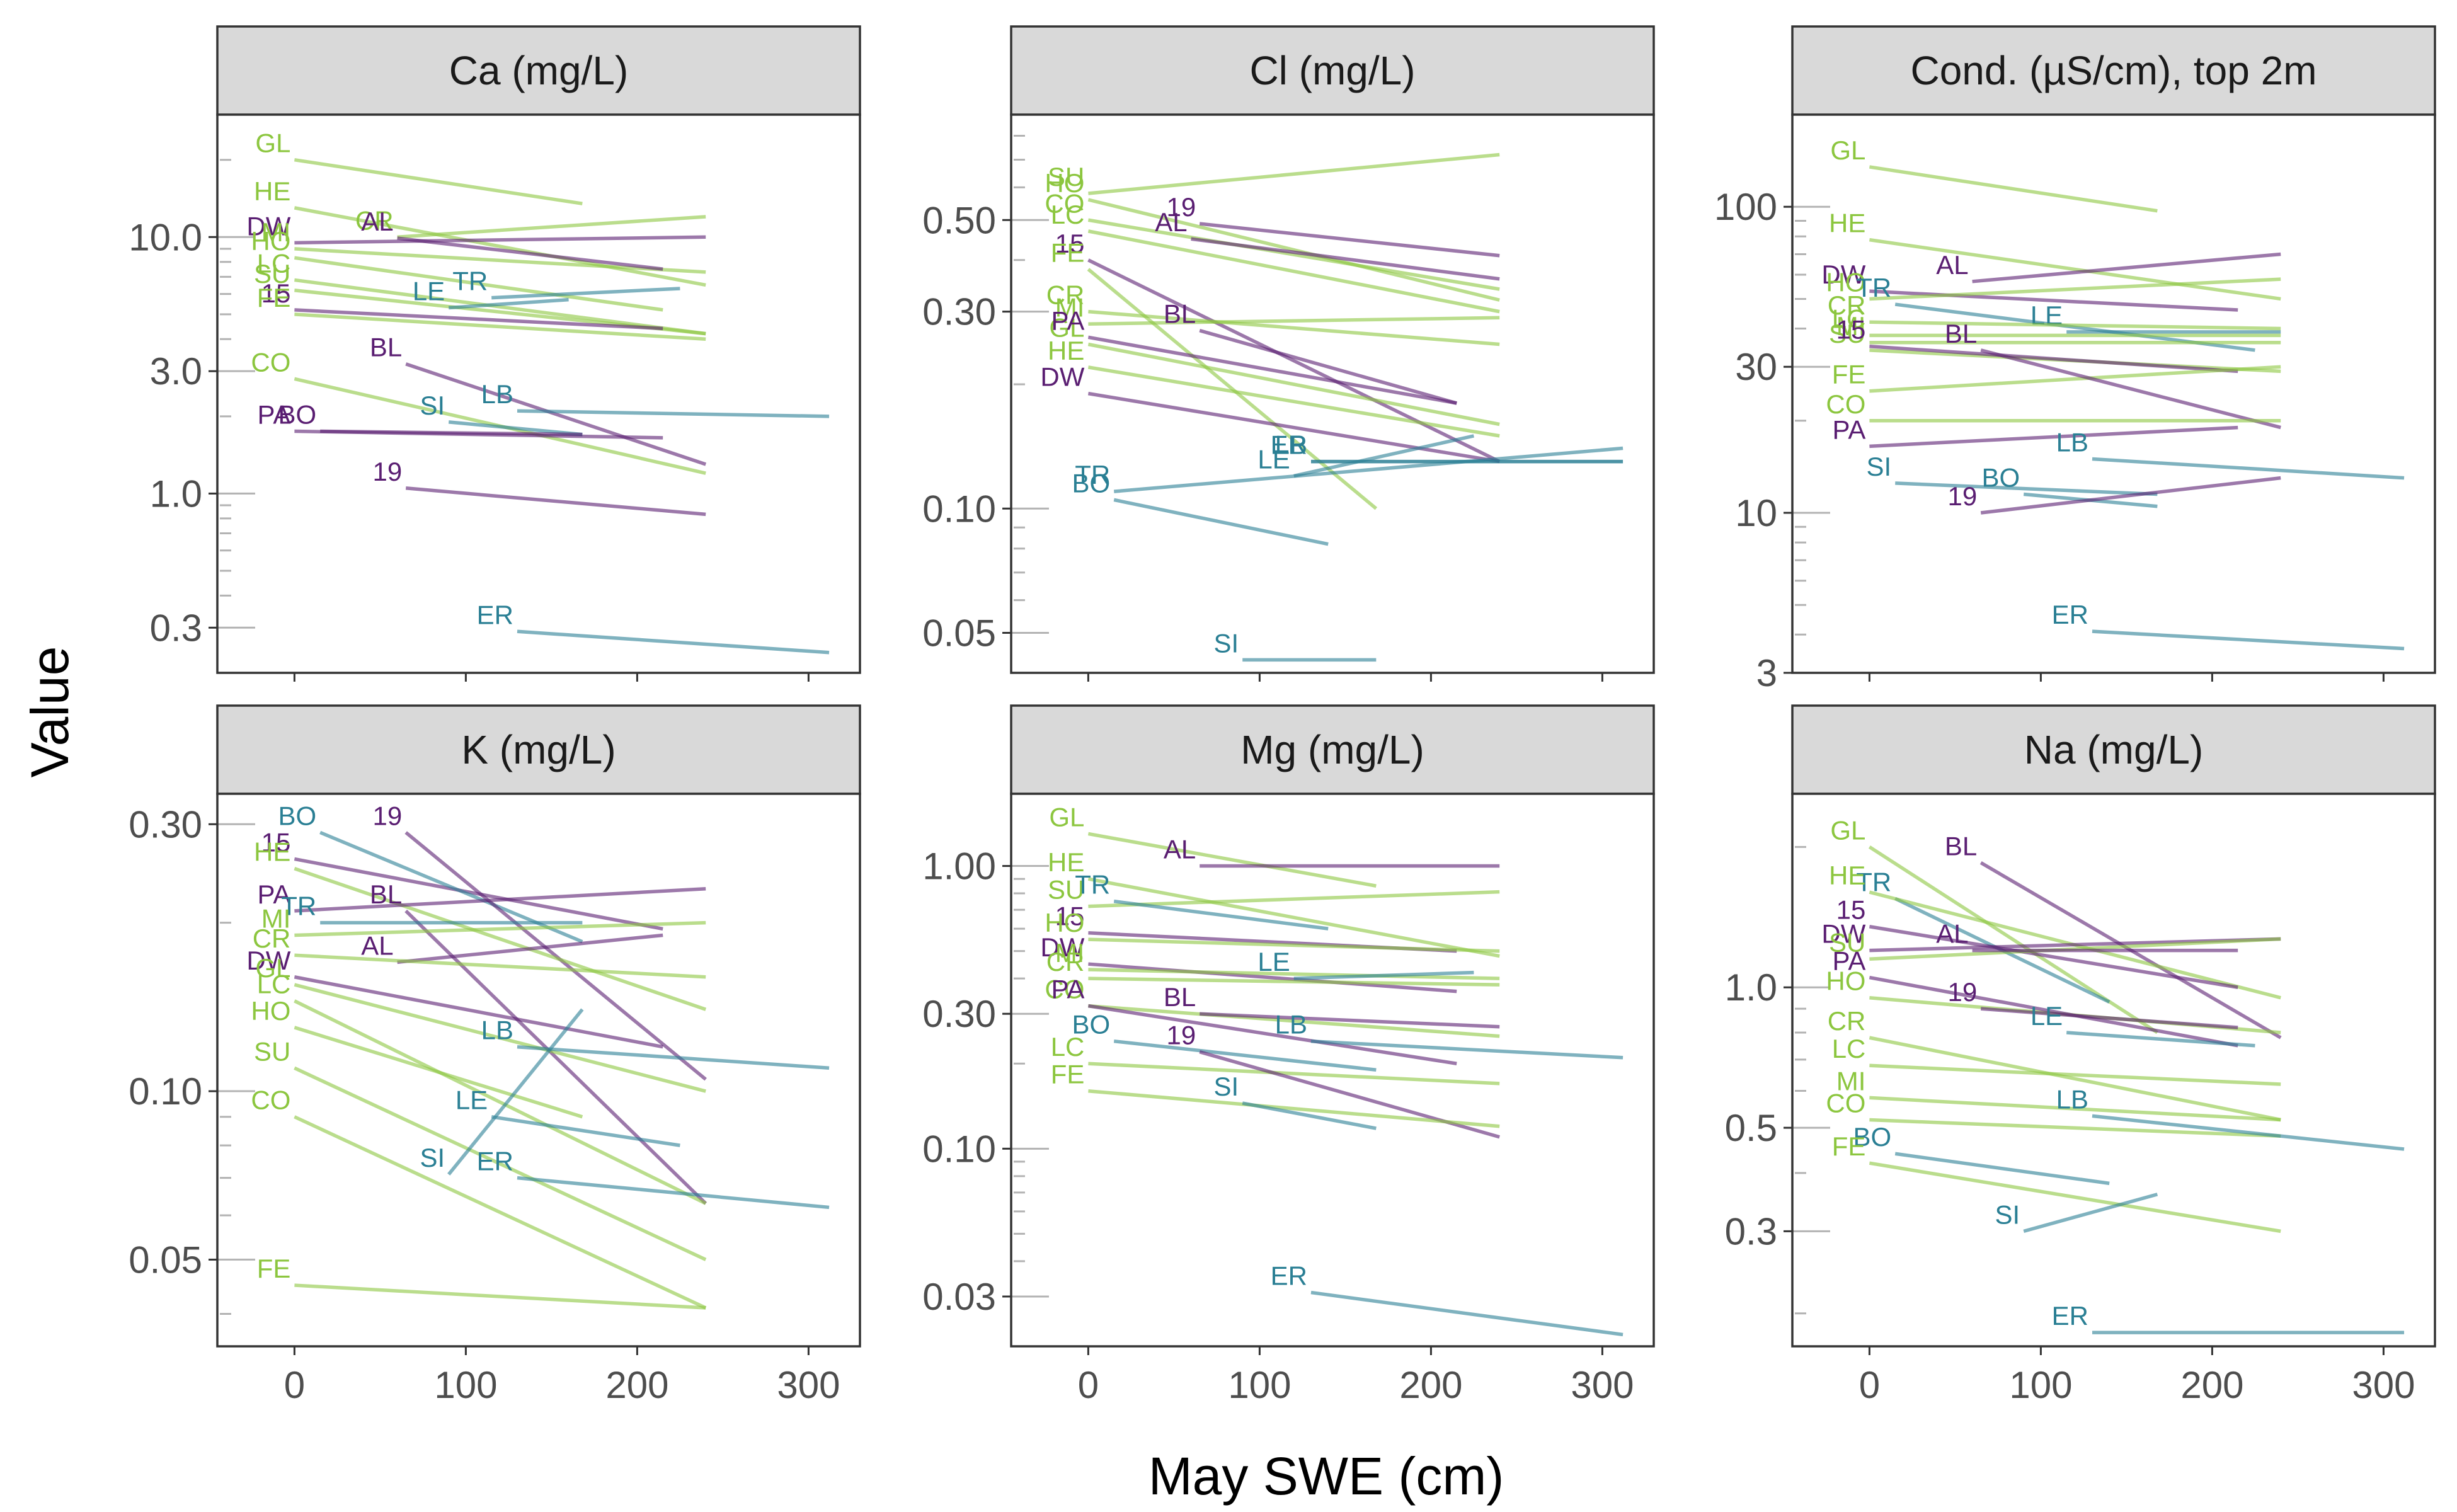  Describe the element at coordinates (1062, 377) in the screenshot. I see `series-label: DW` at that location.